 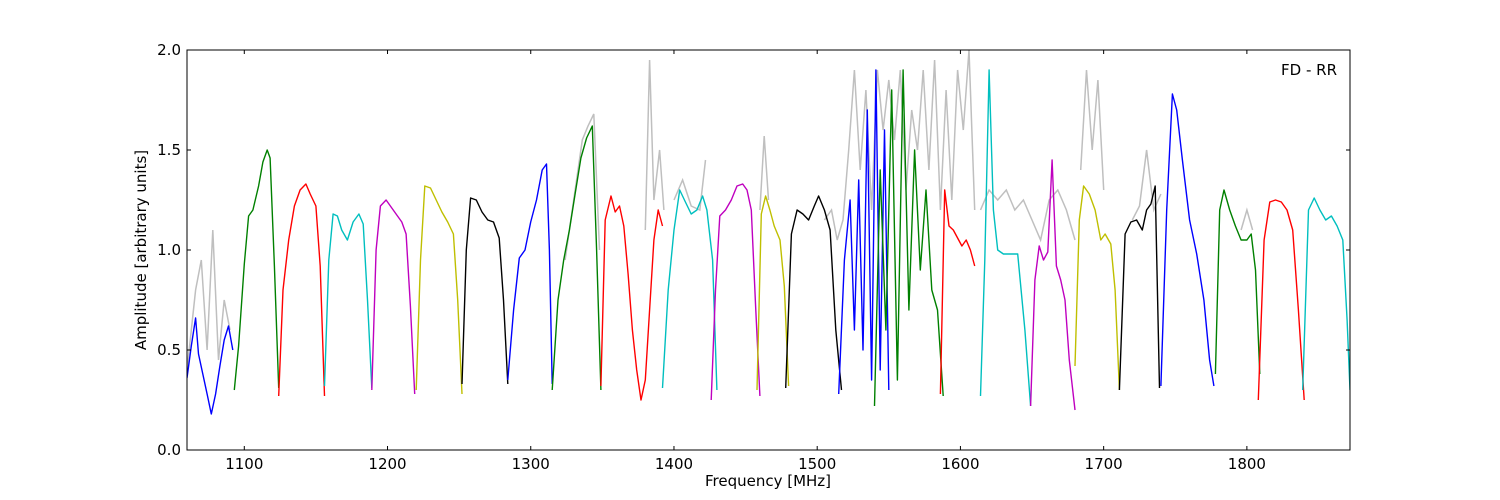 What do you see at coordinates (169, 450) in the screenshot?
I see `y-tick-label: 0.0` at bounding box center [169, 450].